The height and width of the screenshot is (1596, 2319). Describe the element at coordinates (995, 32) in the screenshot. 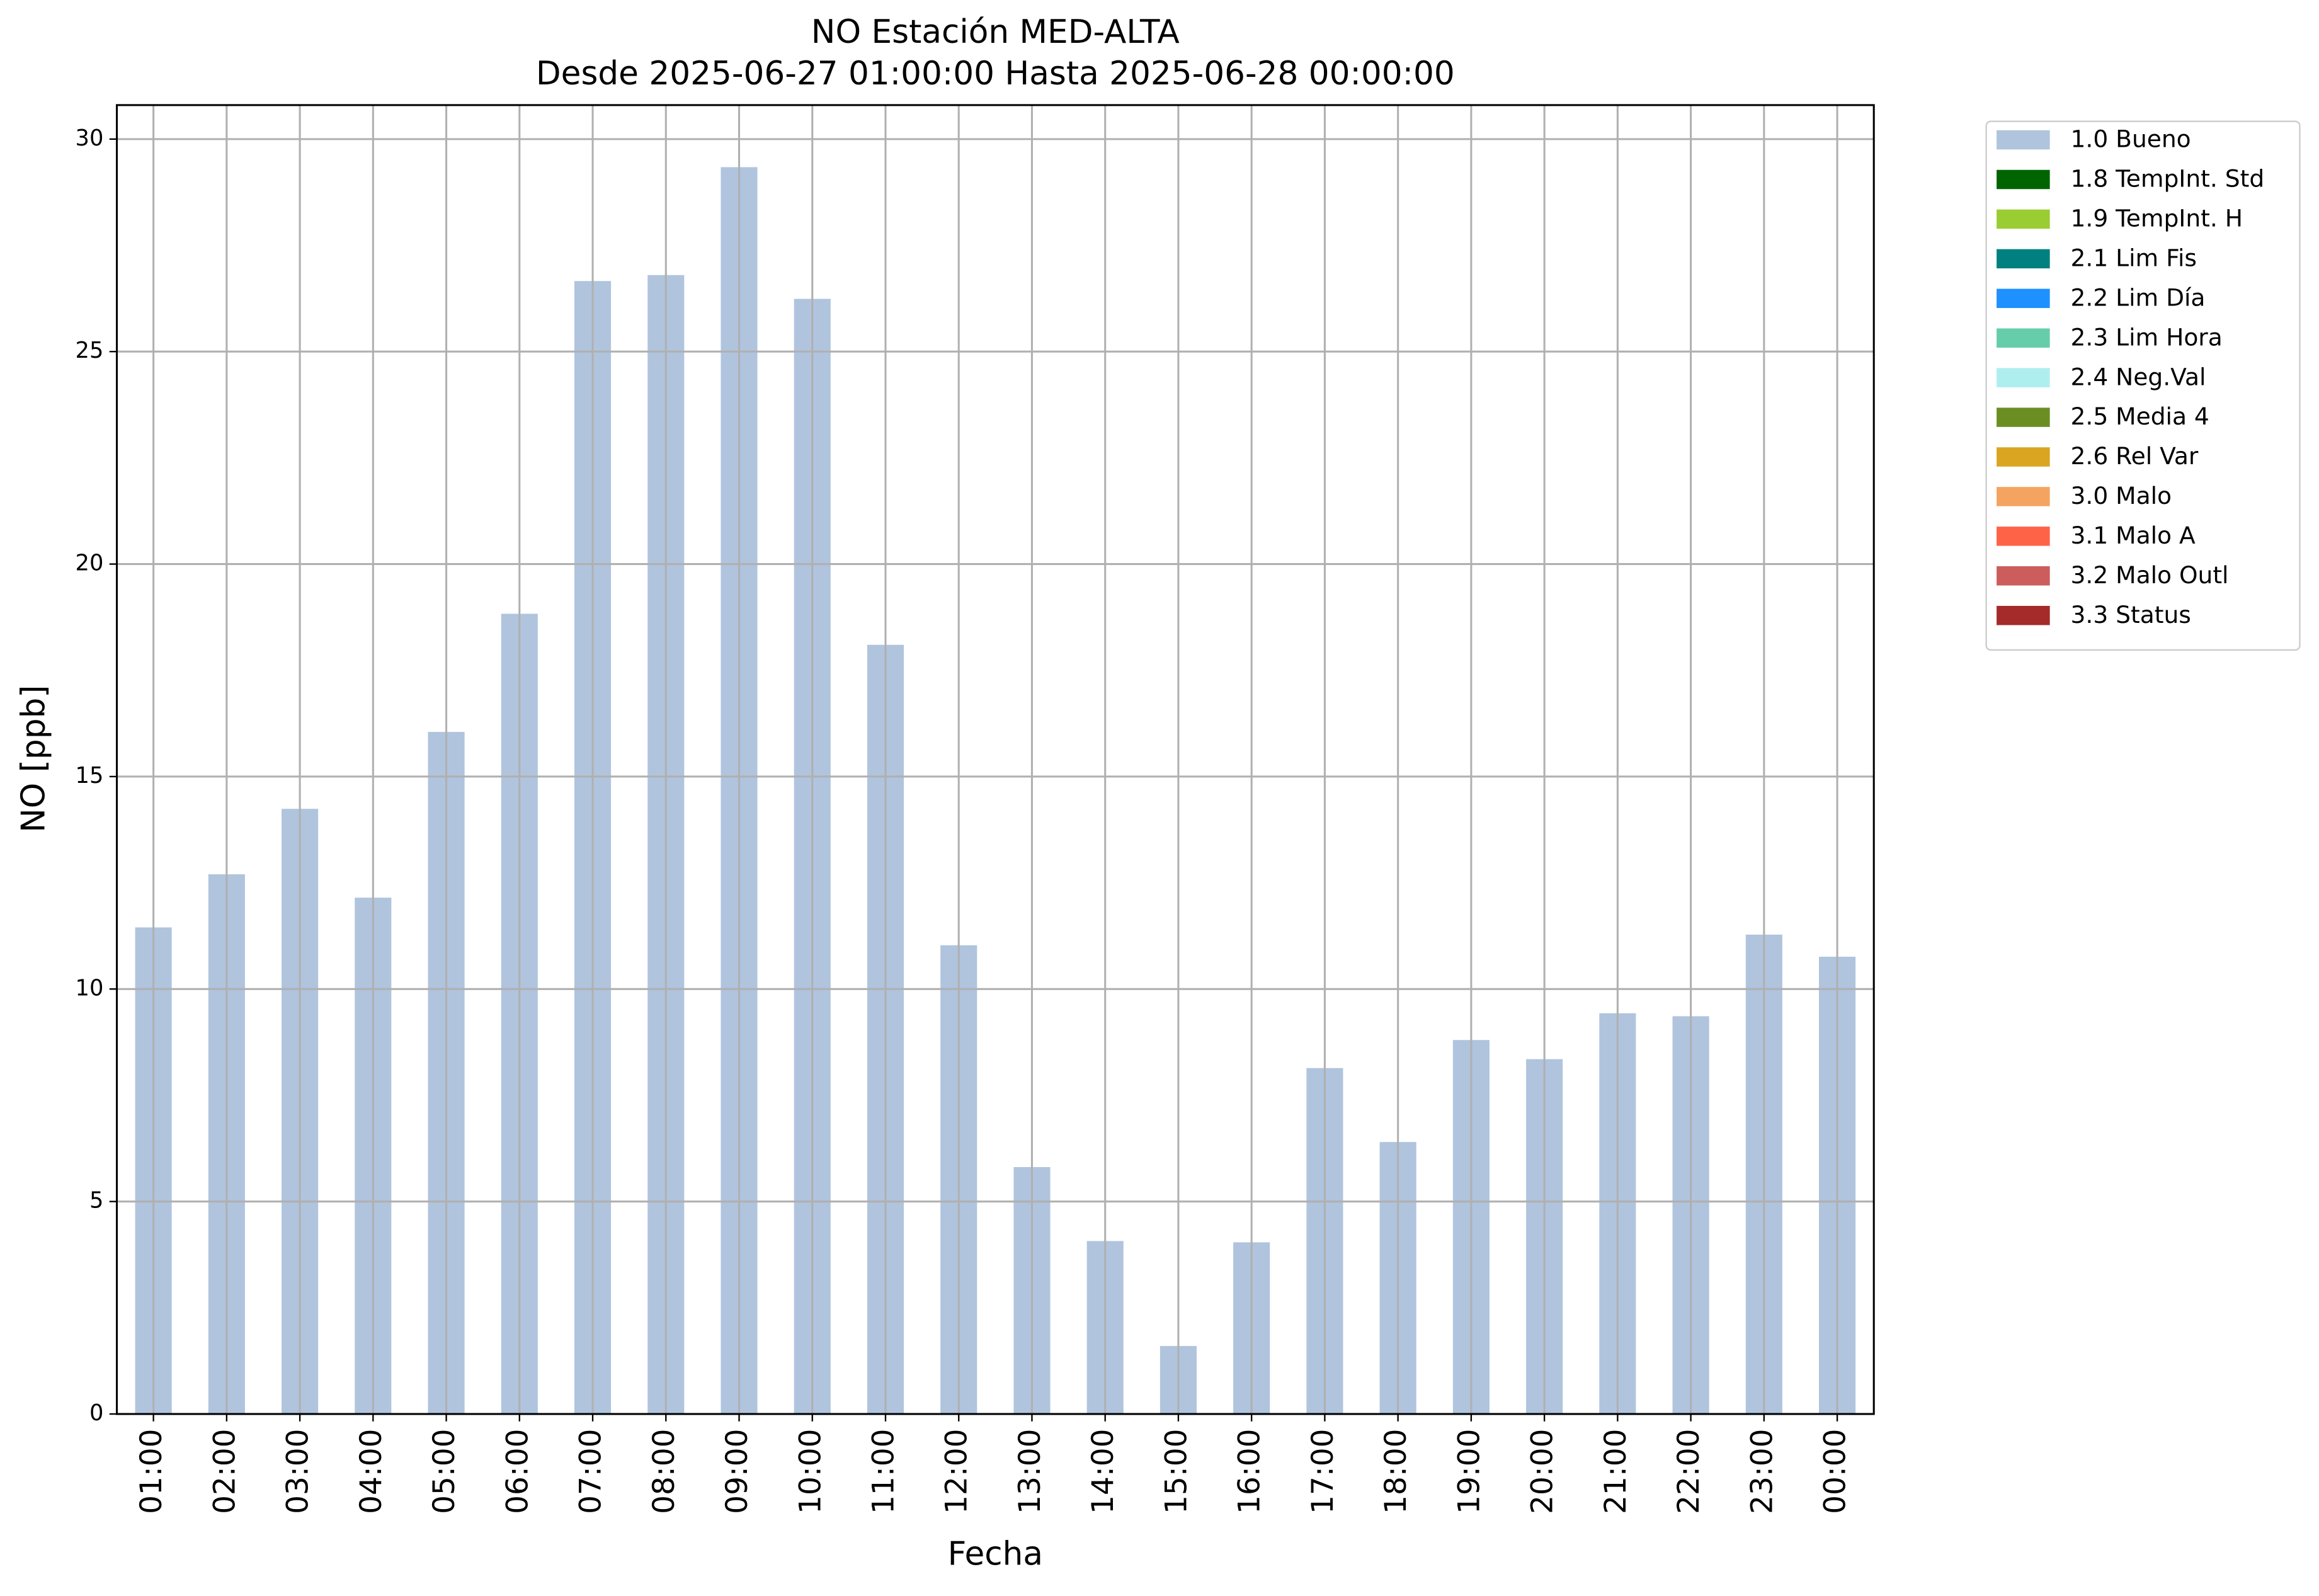

I see `chart-title: NO Estación MED-ALTA` at that location.